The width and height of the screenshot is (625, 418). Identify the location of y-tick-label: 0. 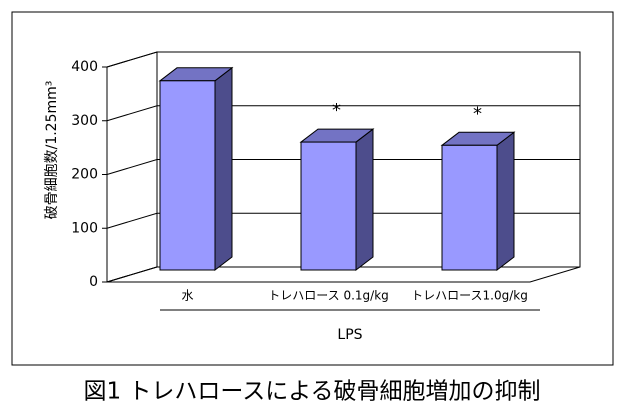
(93, 282).